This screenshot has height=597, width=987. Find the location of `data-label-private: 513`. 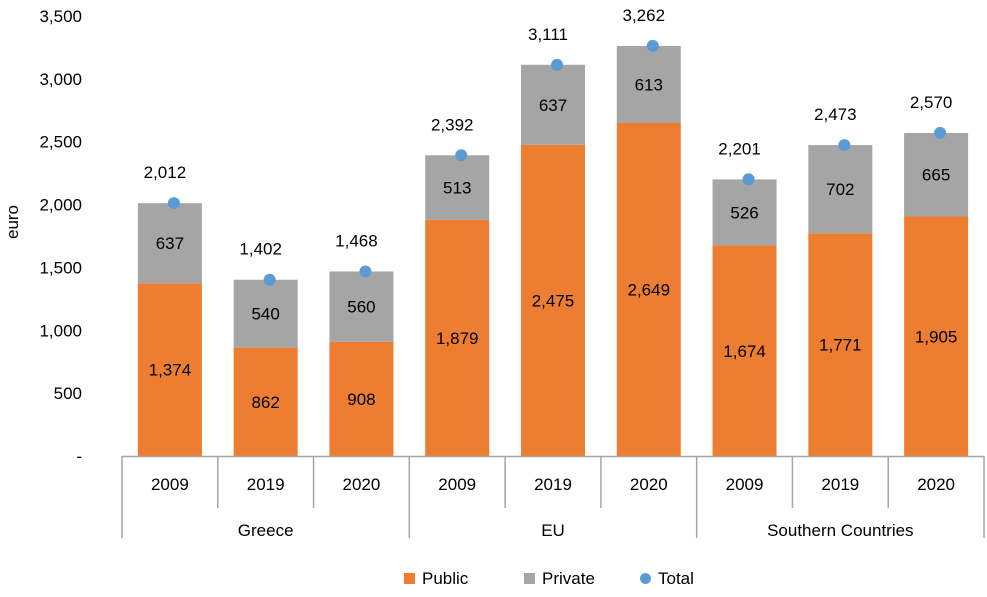

data-label-private: 513 is located at coordinates (457, 188).